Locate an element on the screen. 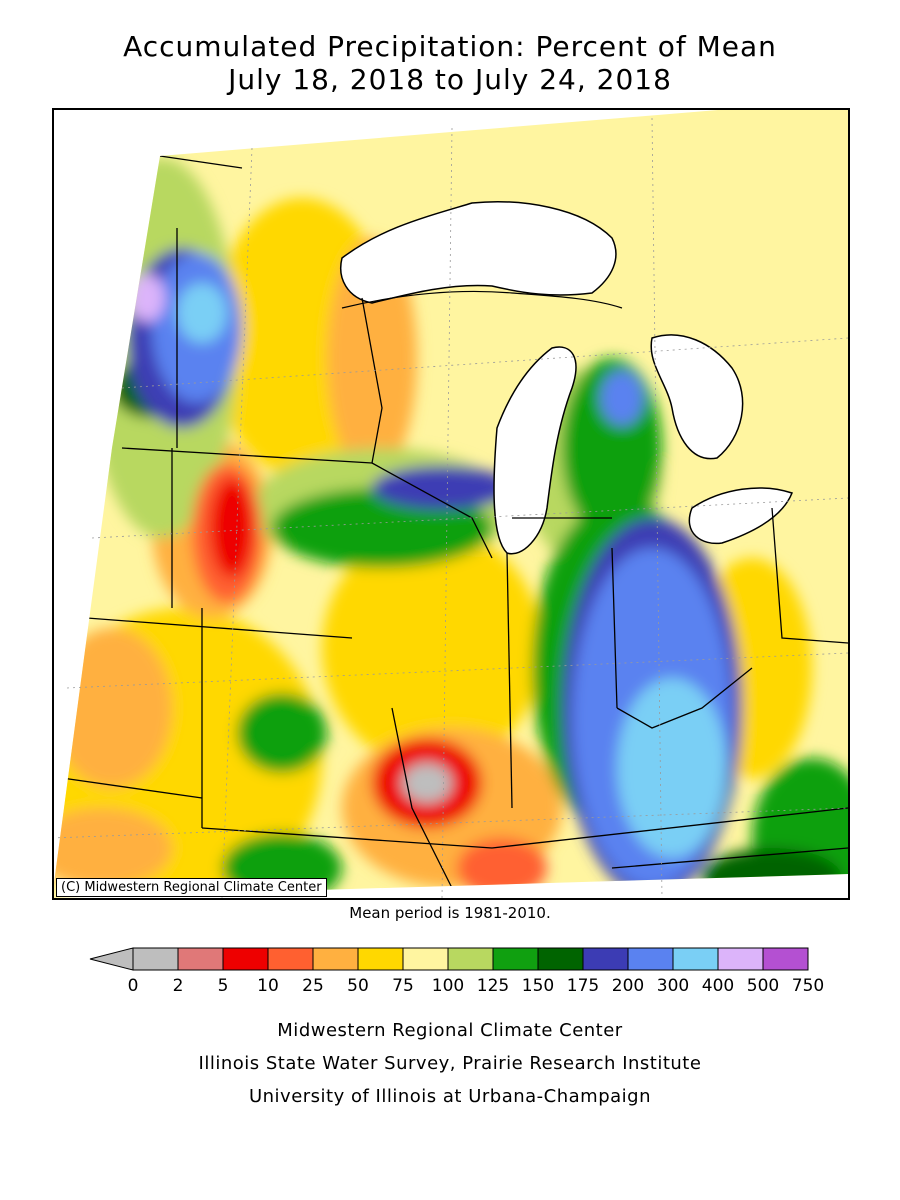 This screenshot has height=1200, width=900. legend-tick-label: 5 is located at coordinates (223, 986).